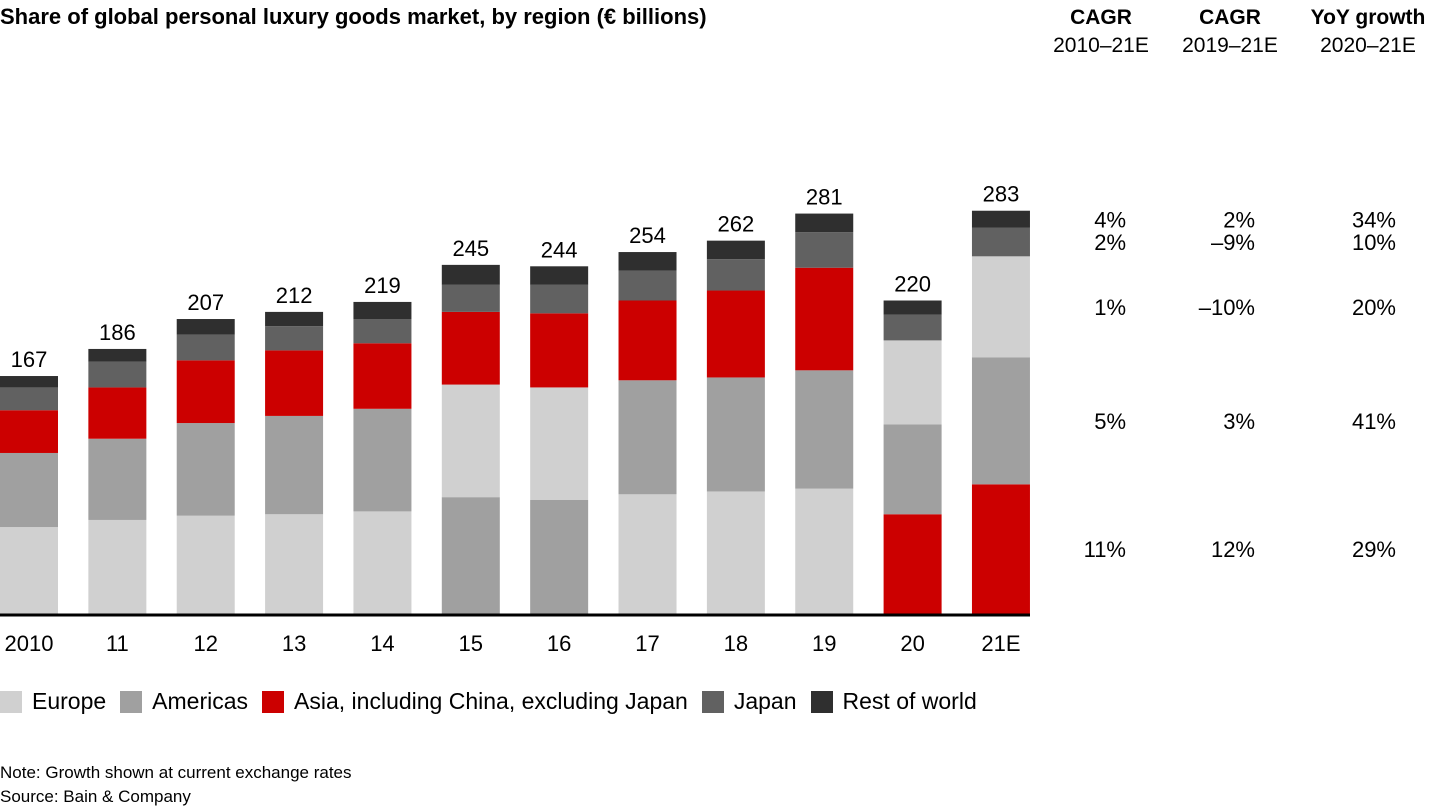 This screenshot has height=810, width=1440. What do you see at coordinates (824, 197) in the screenshot?
I see `total-label: 281` at bounding box center [824, 197].